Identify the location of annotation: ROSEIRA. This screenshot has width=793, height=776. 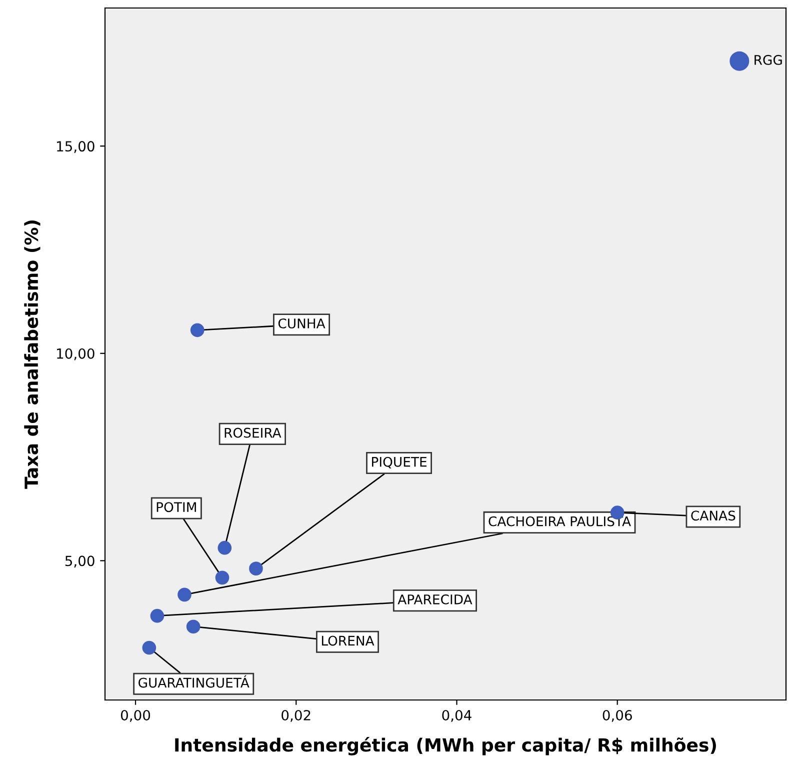
(253, 433).